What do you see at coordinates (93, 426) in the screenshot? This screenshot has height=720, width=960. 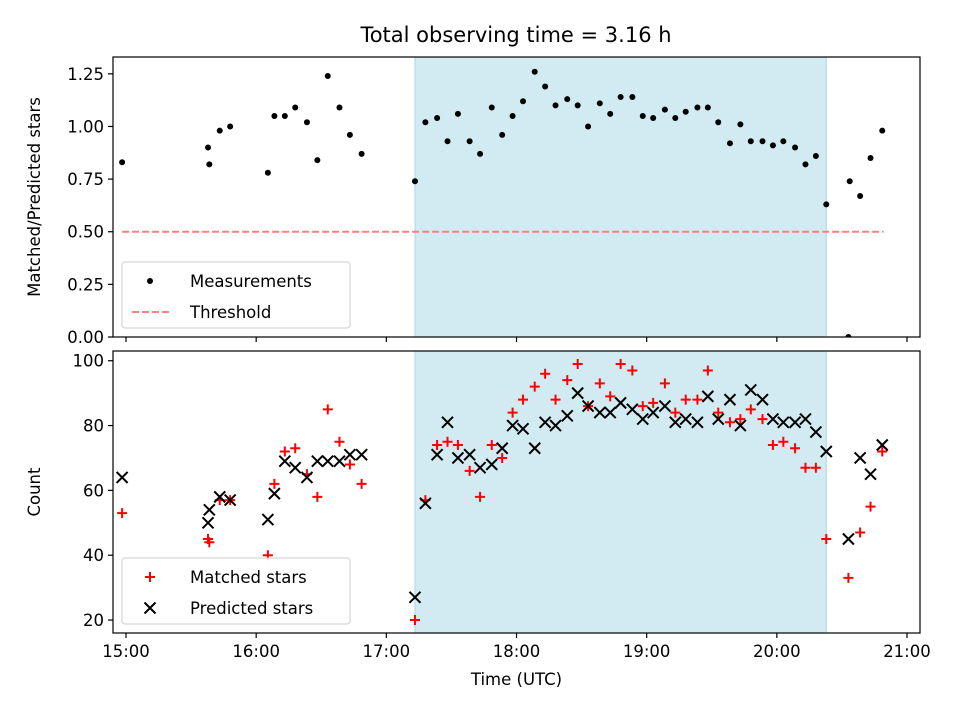 I see `bottom-ytick-label: 80` at bounding box center [93, 426].